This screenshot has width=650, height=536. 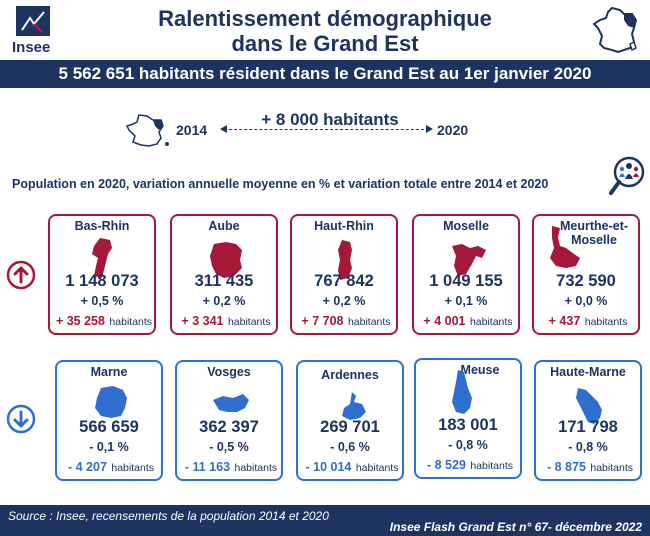 I want to click on dept-name: Bas-Rhin, so click(x=102, y=226).